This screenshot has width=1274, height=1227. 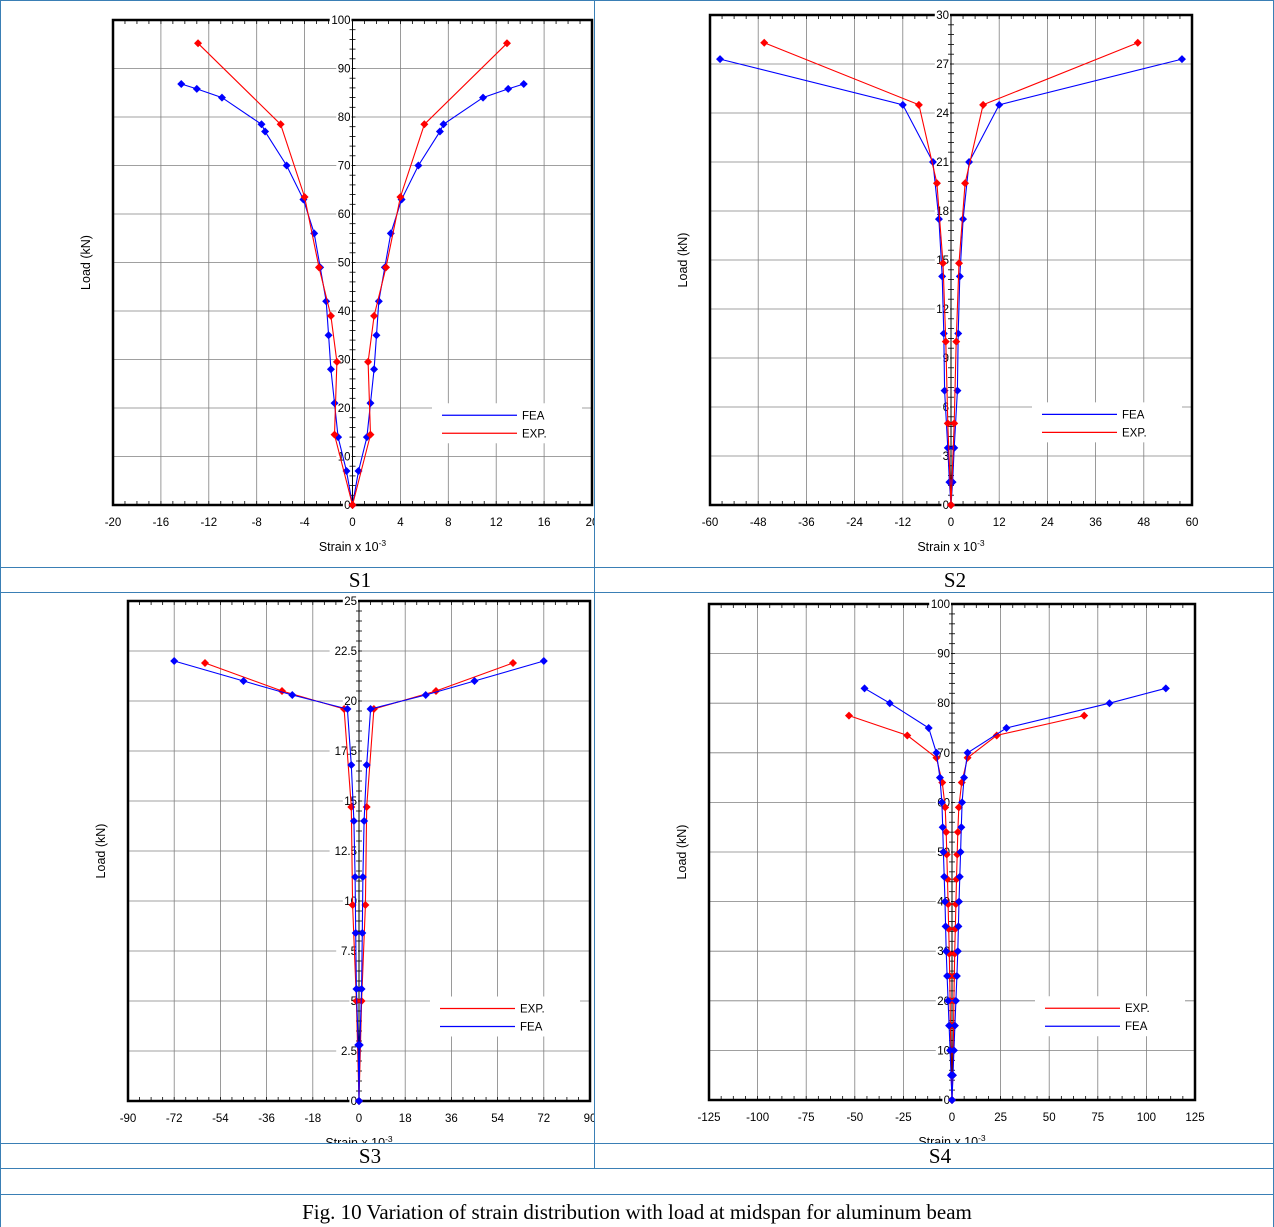 What do you see at coordinates (942, 163) in the screenshot?
I see `y-tick-label: 21` at bounding box center [942, 163].